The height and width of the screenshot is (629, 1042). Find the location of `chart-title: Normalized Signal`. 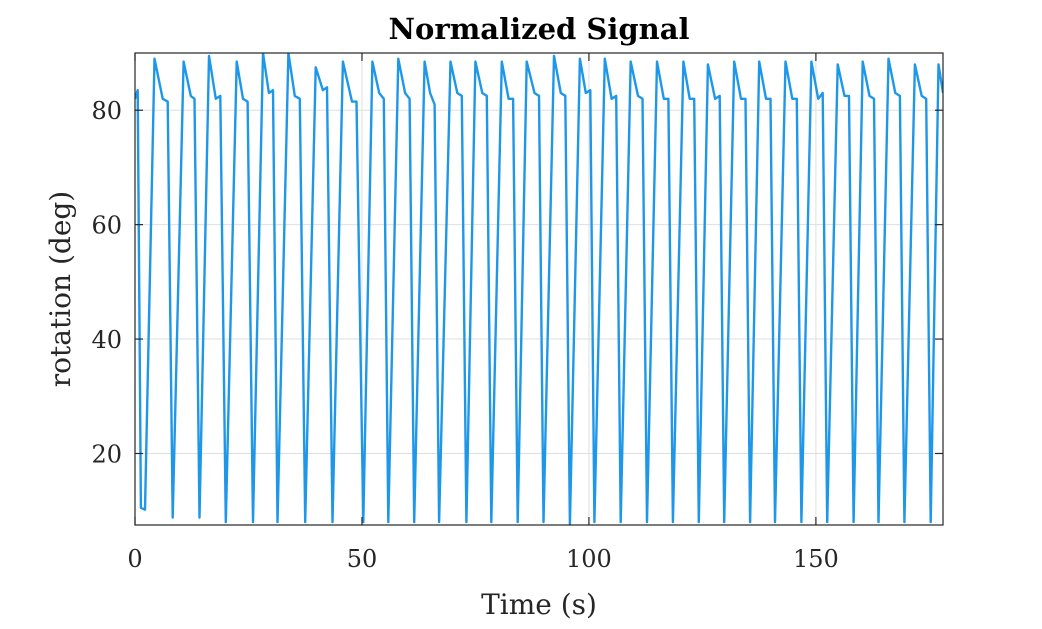

chart-title: Normalized Signal is located at coordinates (538, 29).